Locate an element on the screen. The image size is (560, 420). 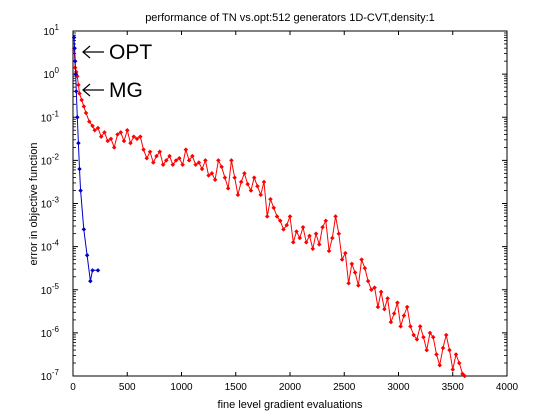
y-tick-label: 10⁰ is located at coordinates (51, 73).